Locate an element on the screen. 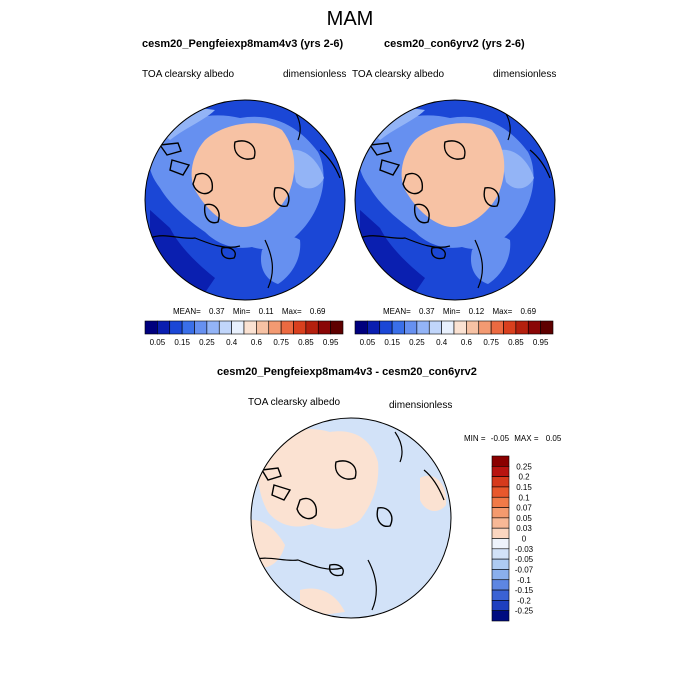 The image size is (700, 700). panel-3-max-value: 0.05 is located at coordinates (553, 438).